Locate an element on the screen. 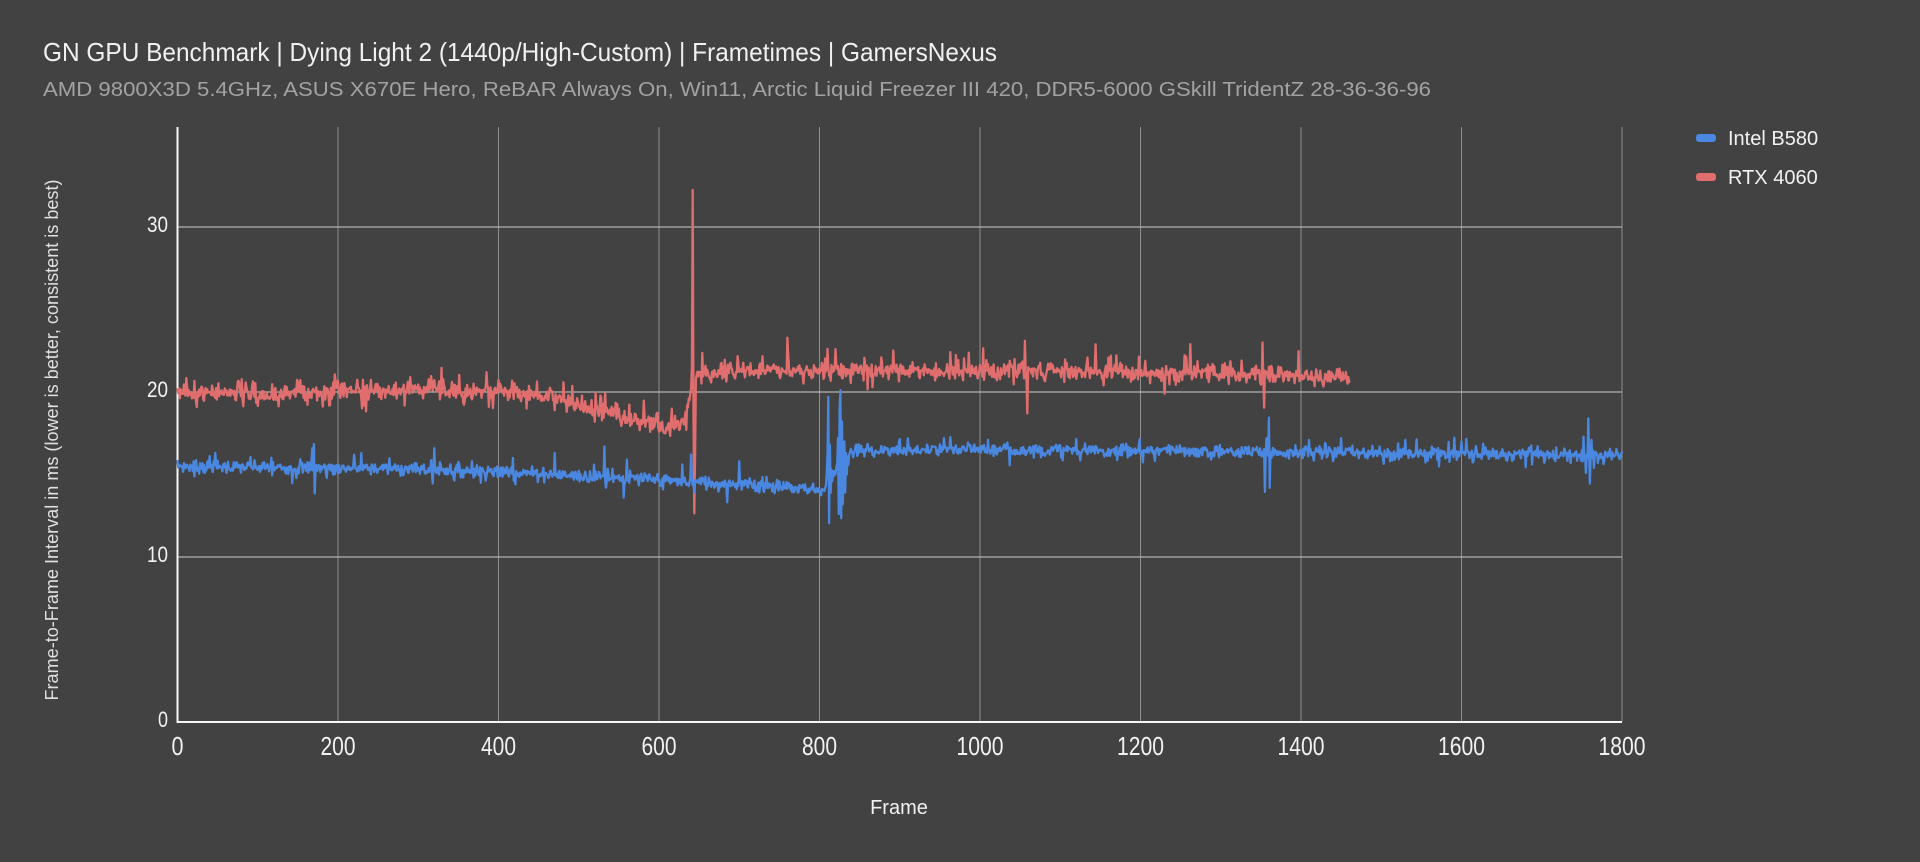 The width and height of the screenshot is (1920, 862). svg-text: 600 is located at coordinates (659, 746).